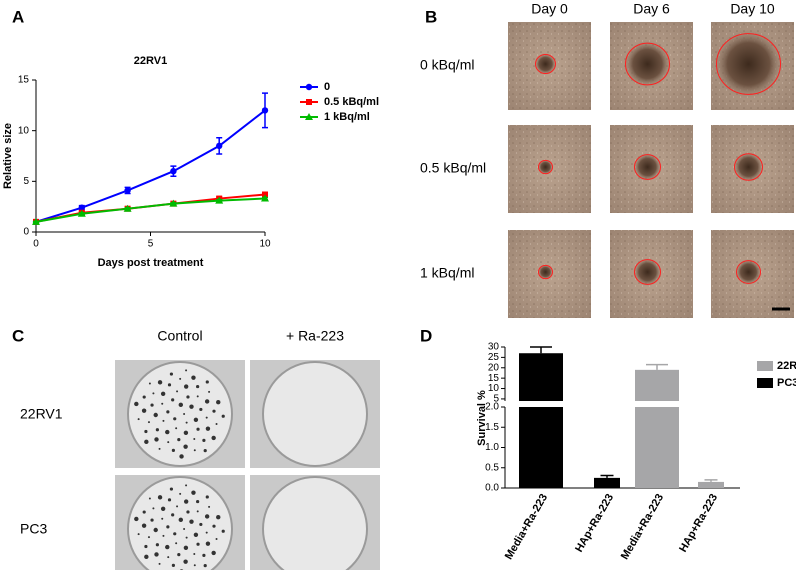  What do you see at coordinates (492, 488) in the screenshot?
I see `y-tick-label: 0.0` at bounding box center [492, 488].